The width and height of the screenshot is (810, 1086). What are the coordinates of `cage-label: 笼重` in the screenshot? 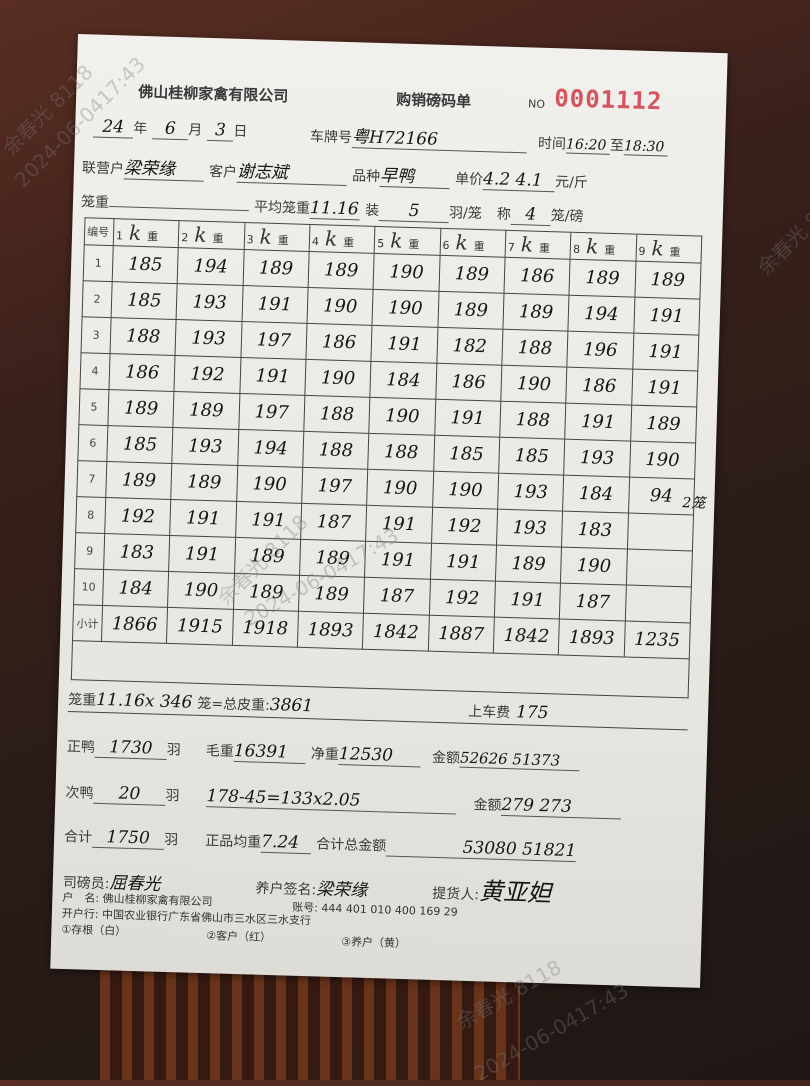 It's located at (82, 700).